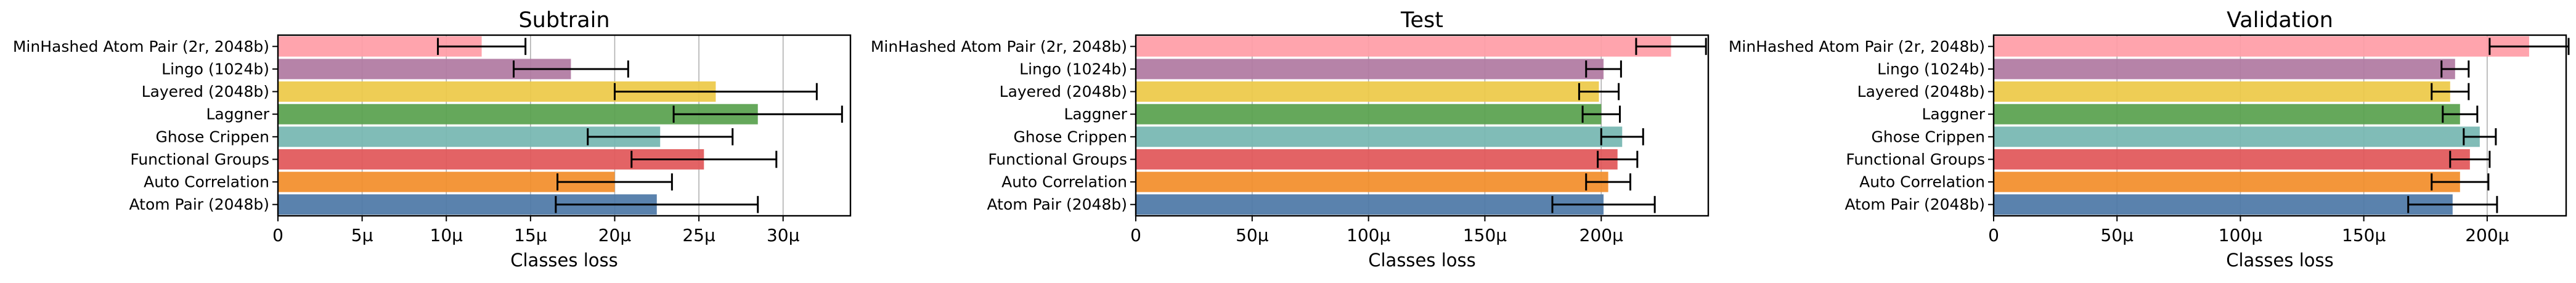  Describe the element at coordinates (362, 235) in the screenshot. I see `xtick-label: 5µ` at that location.